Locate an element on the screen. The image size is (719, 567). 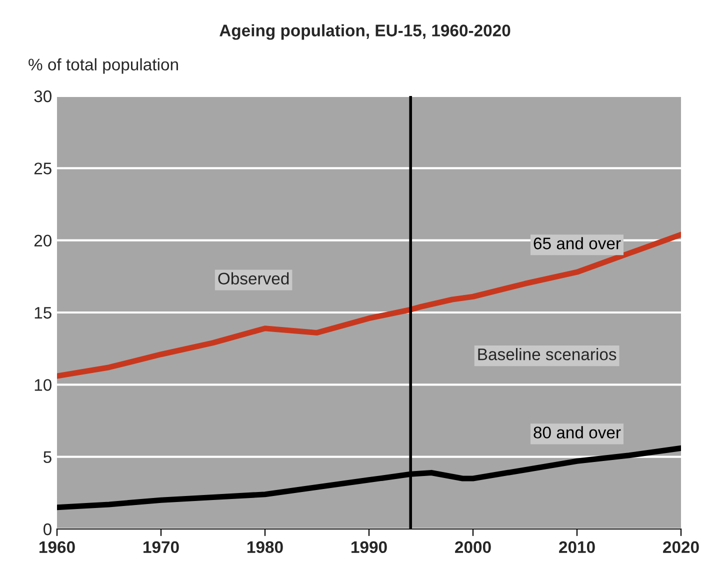
chart-title: Ageing population, EU-15, 1960-2020 is located at coordinates (365, 32).